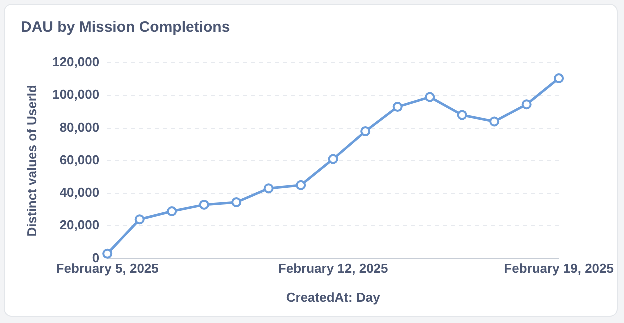 This screenshot has height=323, width=624. What do you see at coordinates (80, 127) in the screenshot?
I see `y-tick-label: 80,000` at bounding box center [80, 127].